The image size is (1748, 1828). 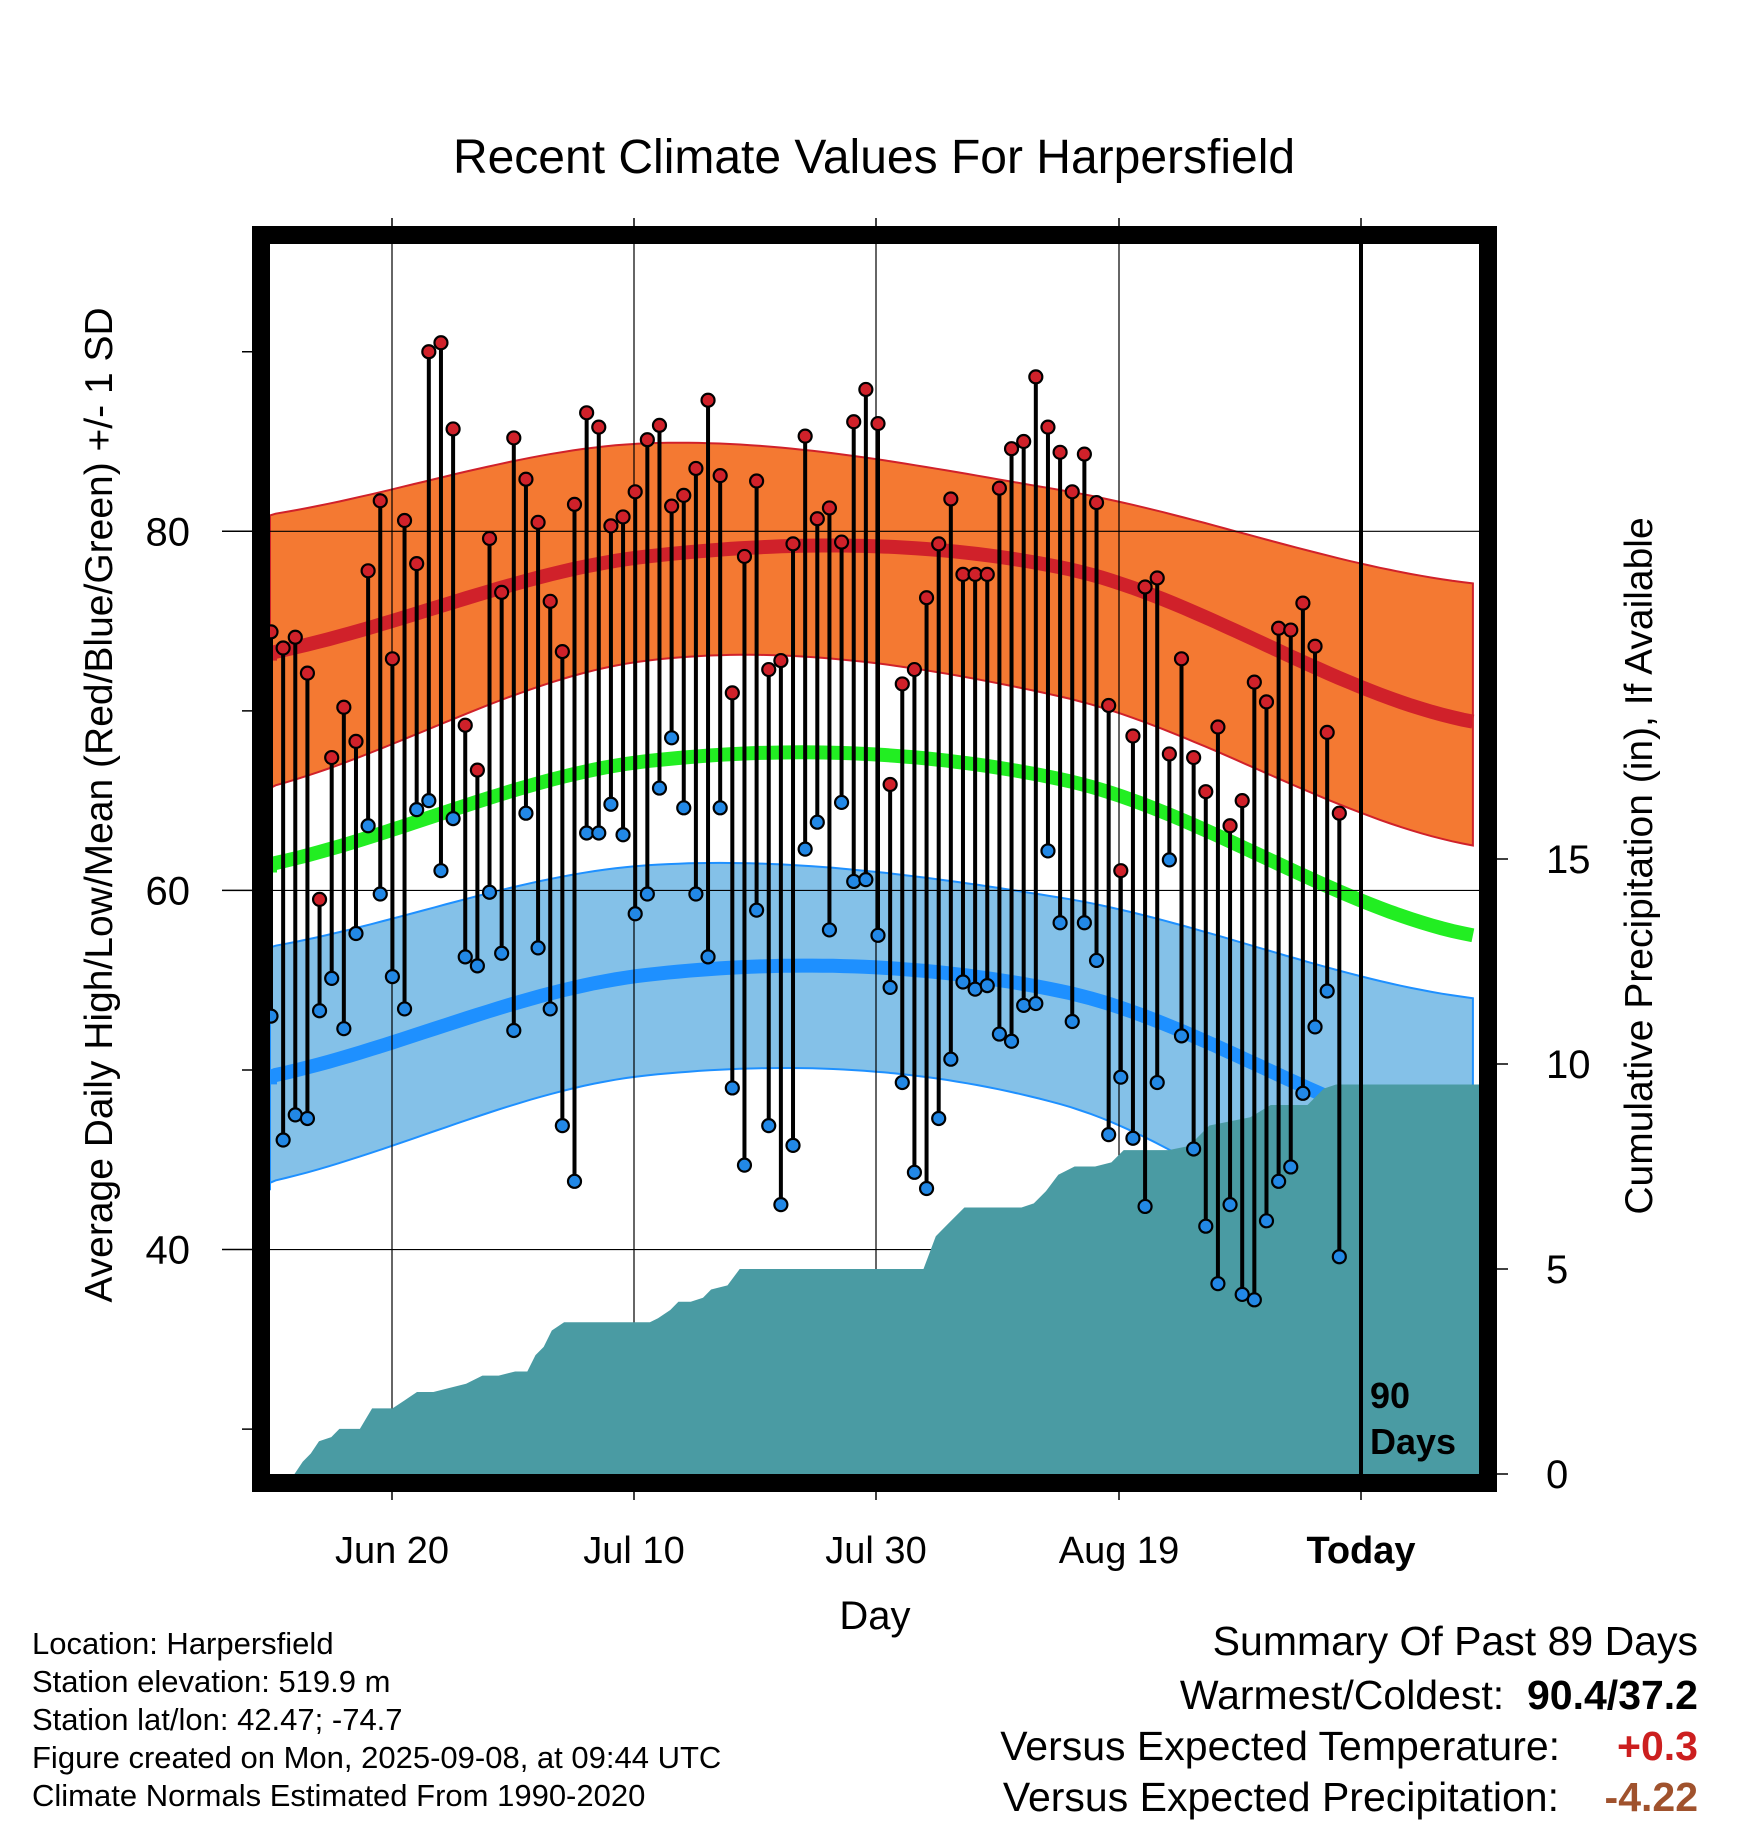 I want to click on today-window-label-line1: 90, so click(x=1390, y=1395).